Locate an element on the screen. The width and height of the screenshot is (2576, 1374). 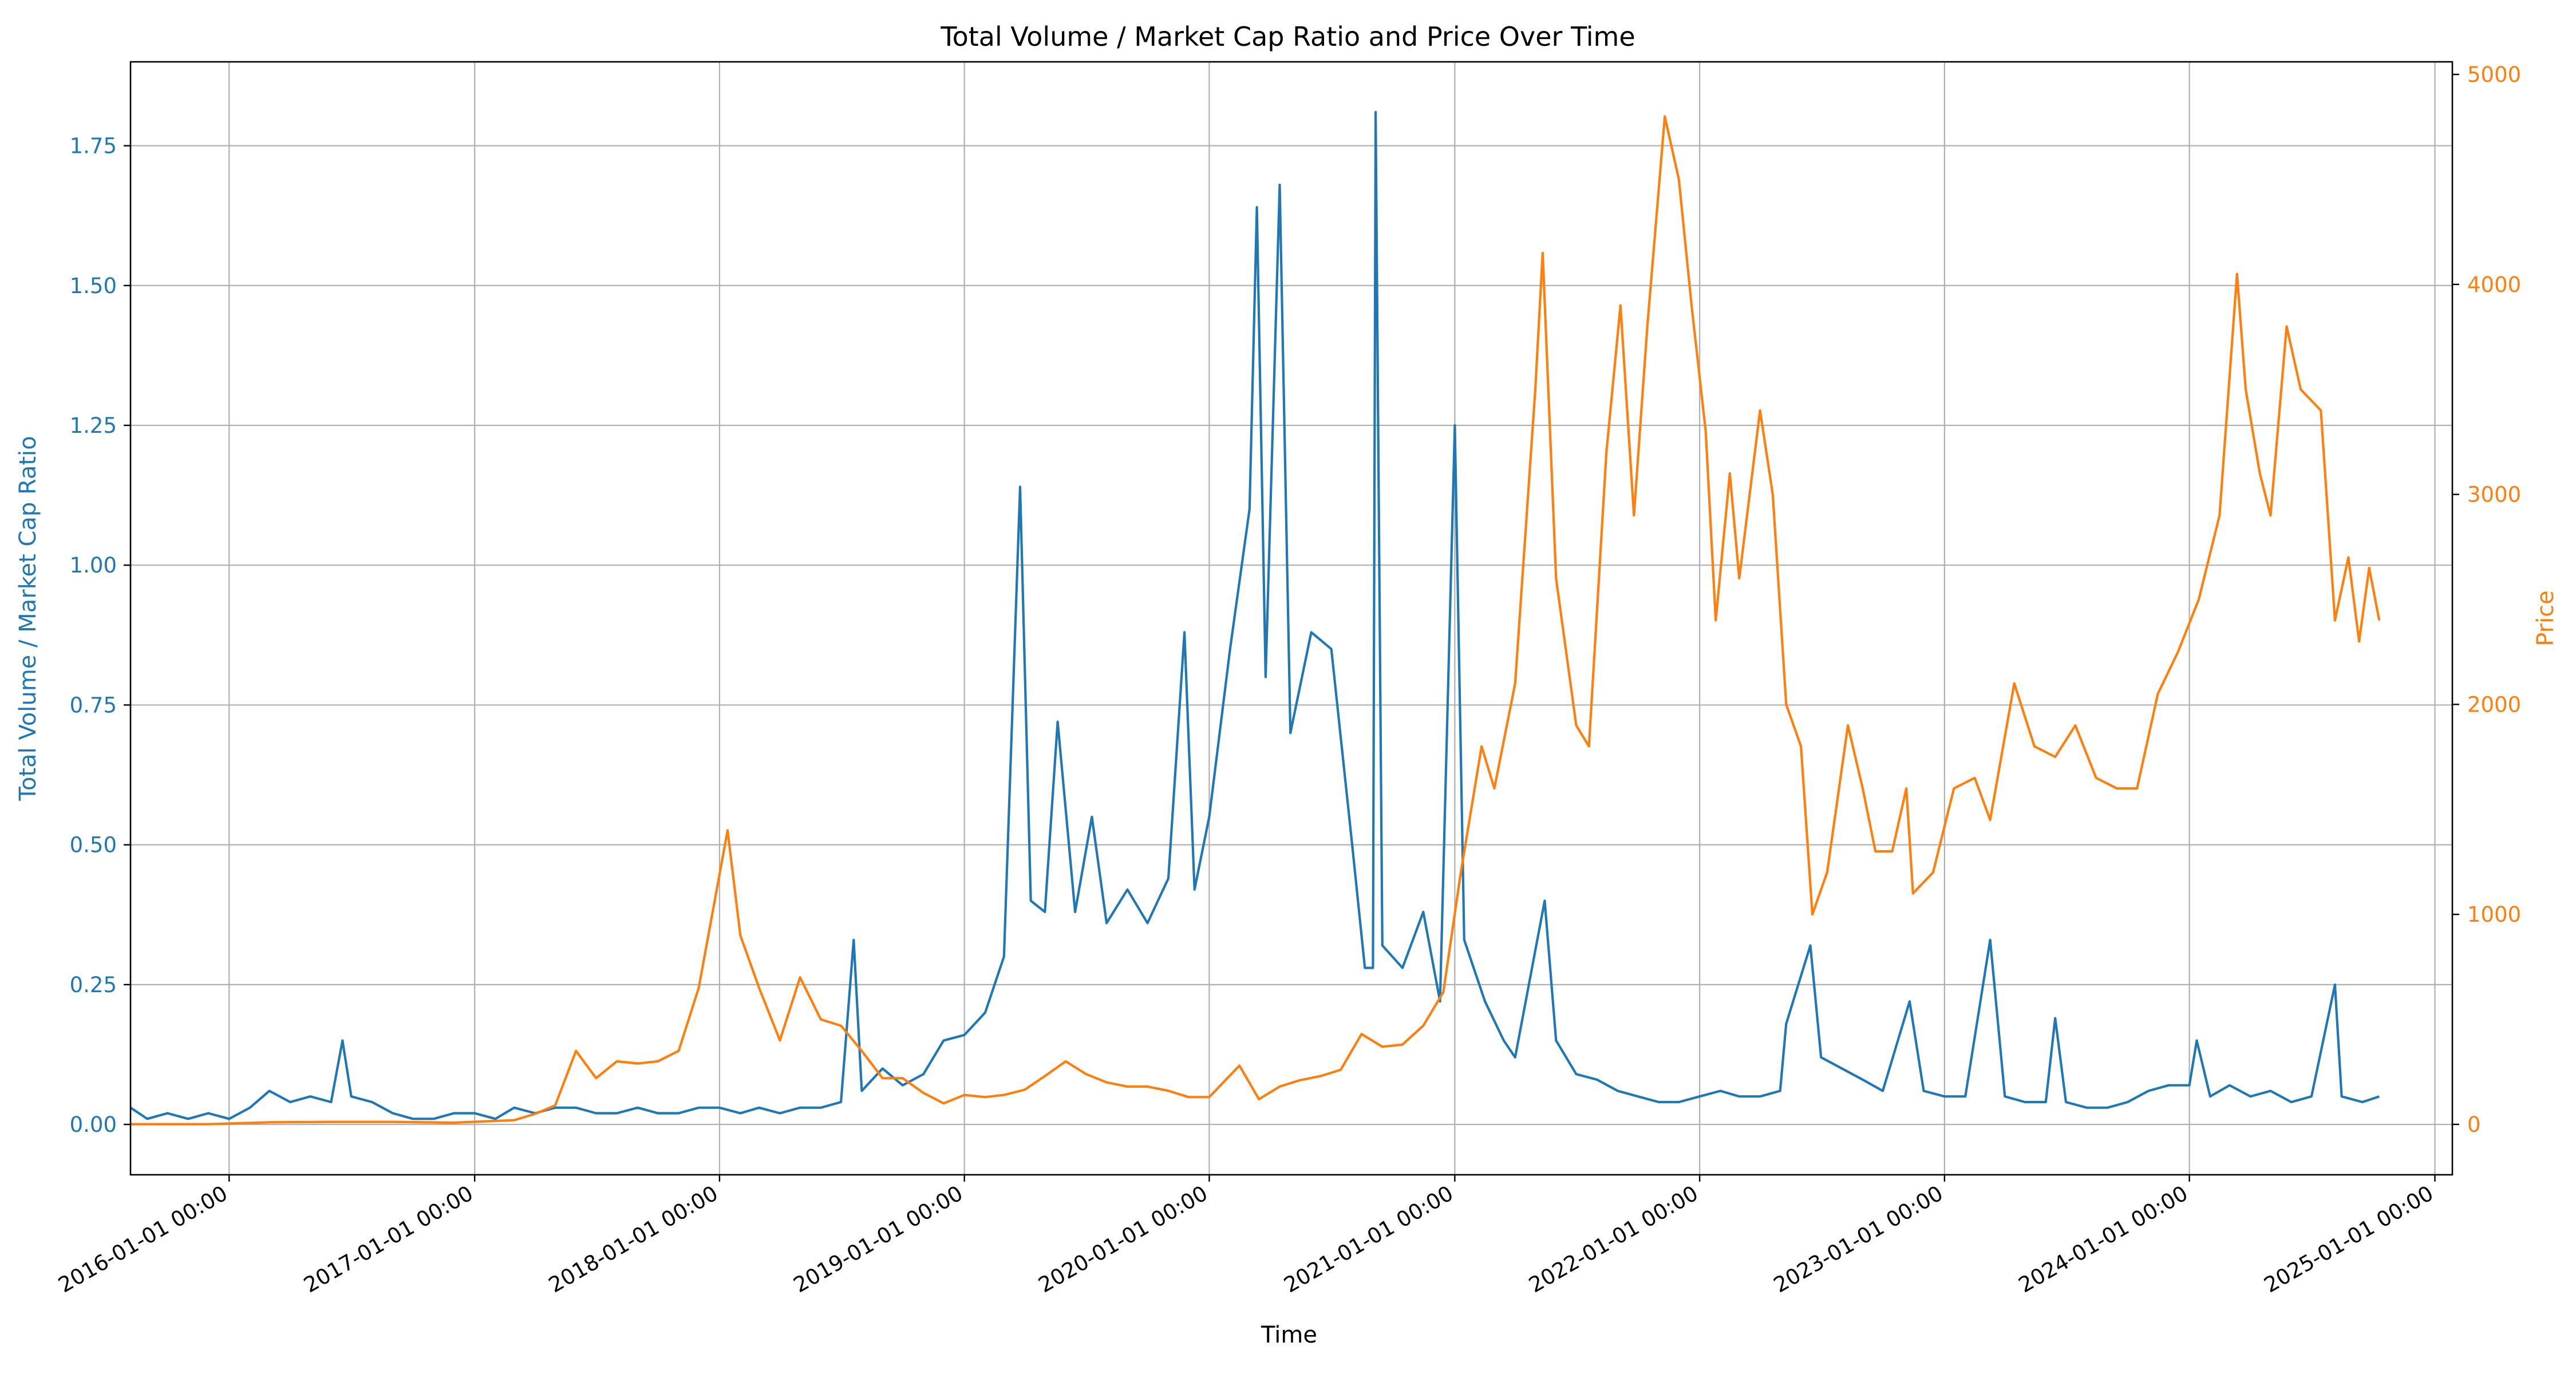
right-y-axis-label: Price is located at coordinates (2545, 618).